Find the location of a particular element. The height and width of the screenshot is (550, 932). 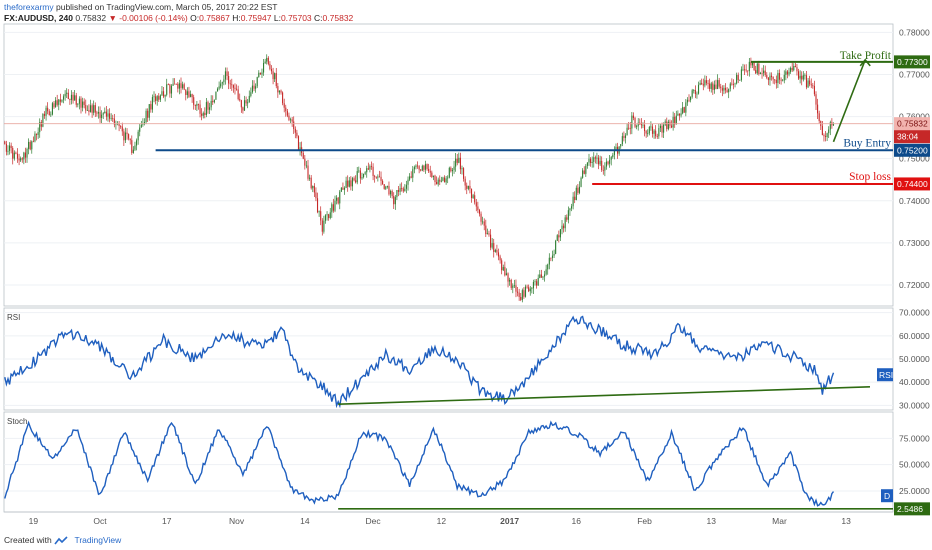

target-arrow-line is located at coordinates (849, 101).